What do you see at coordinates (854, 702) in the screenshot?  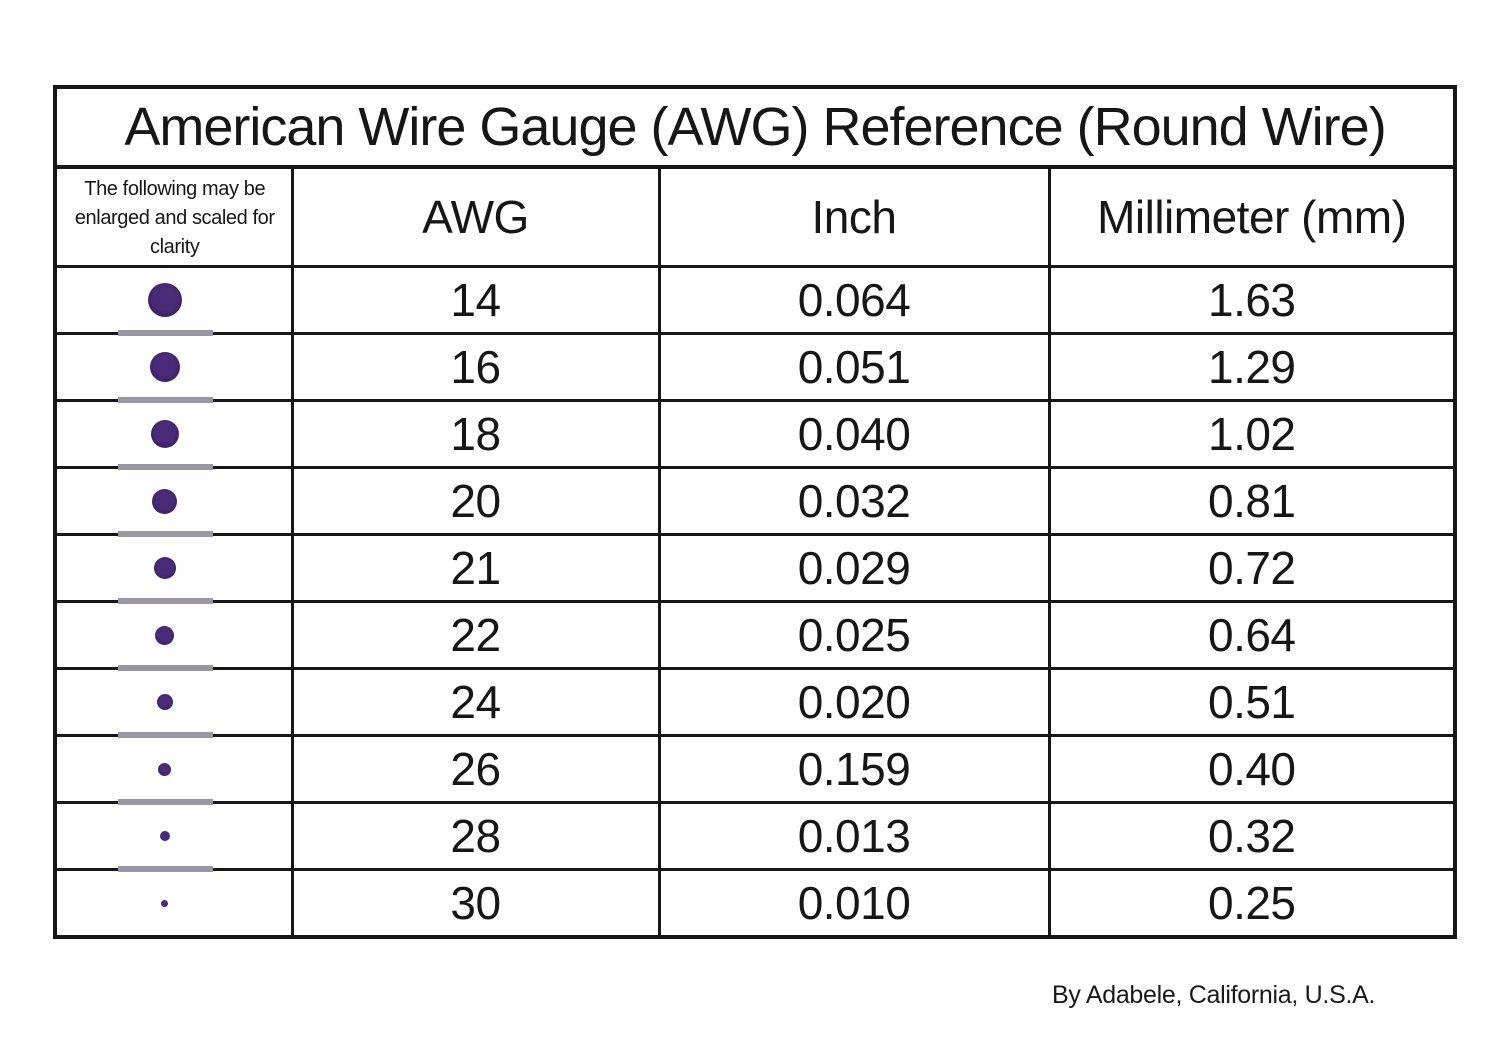 I see `inch-cell: 0.020` at bounding box center [854, 702].